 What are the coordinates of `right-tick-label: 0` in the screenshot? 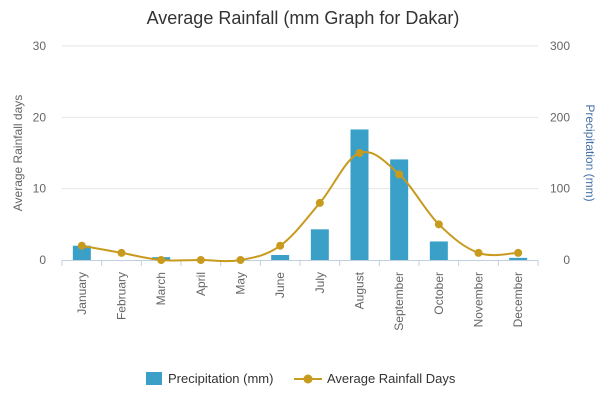 It's located at (566, 260).